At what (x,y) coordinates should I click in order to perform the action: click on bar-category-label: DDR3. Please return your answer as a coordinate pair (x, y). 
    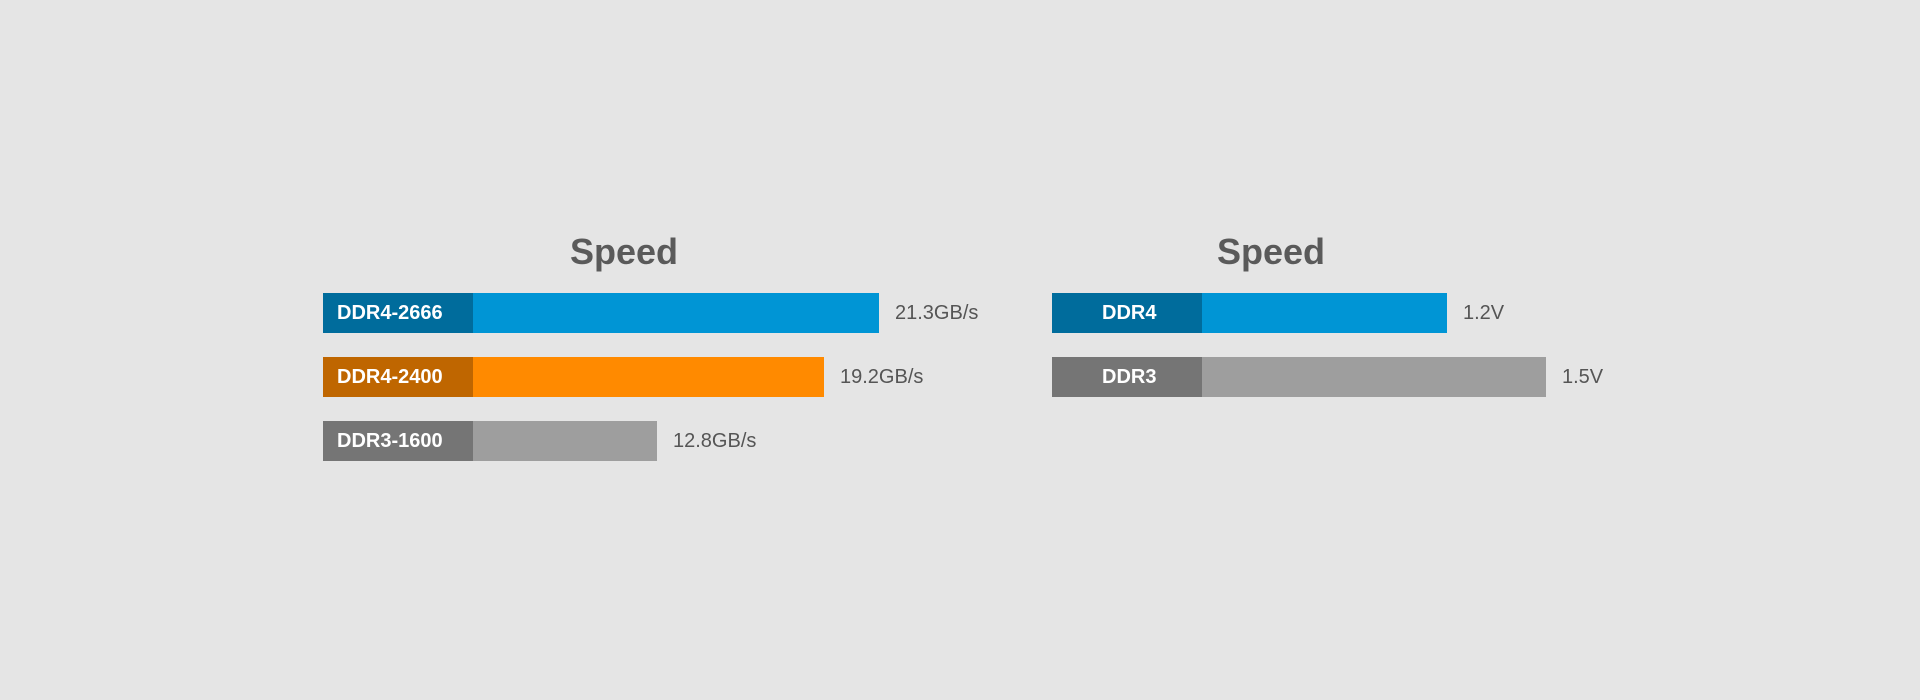
    Looking at the image, I should click on (1127, 377).